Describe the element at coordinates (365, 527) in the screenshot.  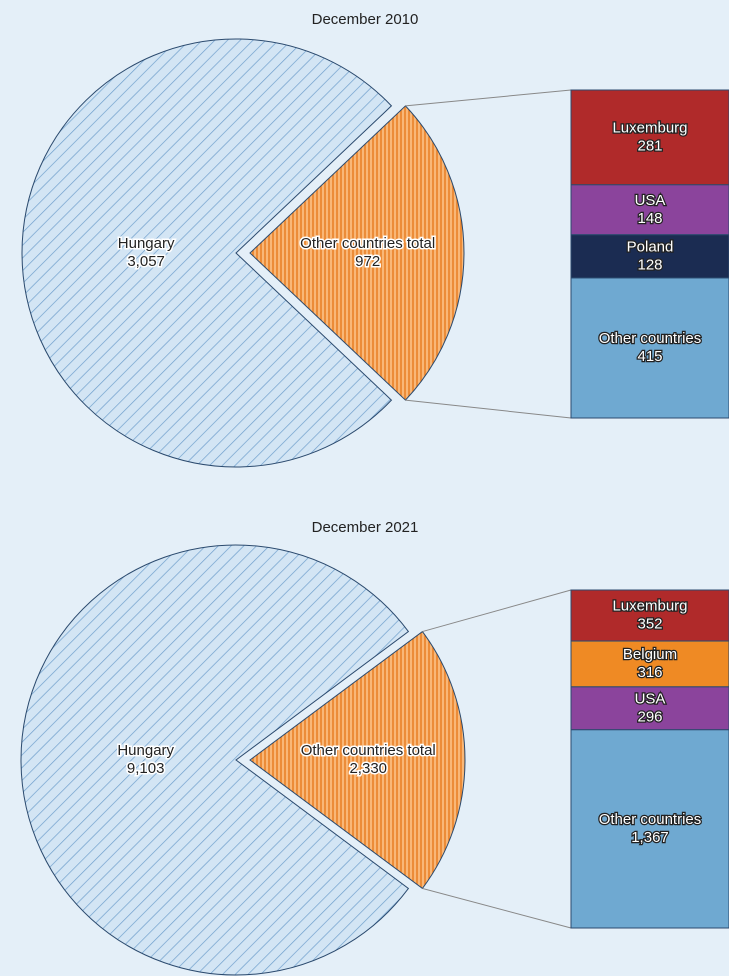
I see `chart-title: December 2021` at that location.